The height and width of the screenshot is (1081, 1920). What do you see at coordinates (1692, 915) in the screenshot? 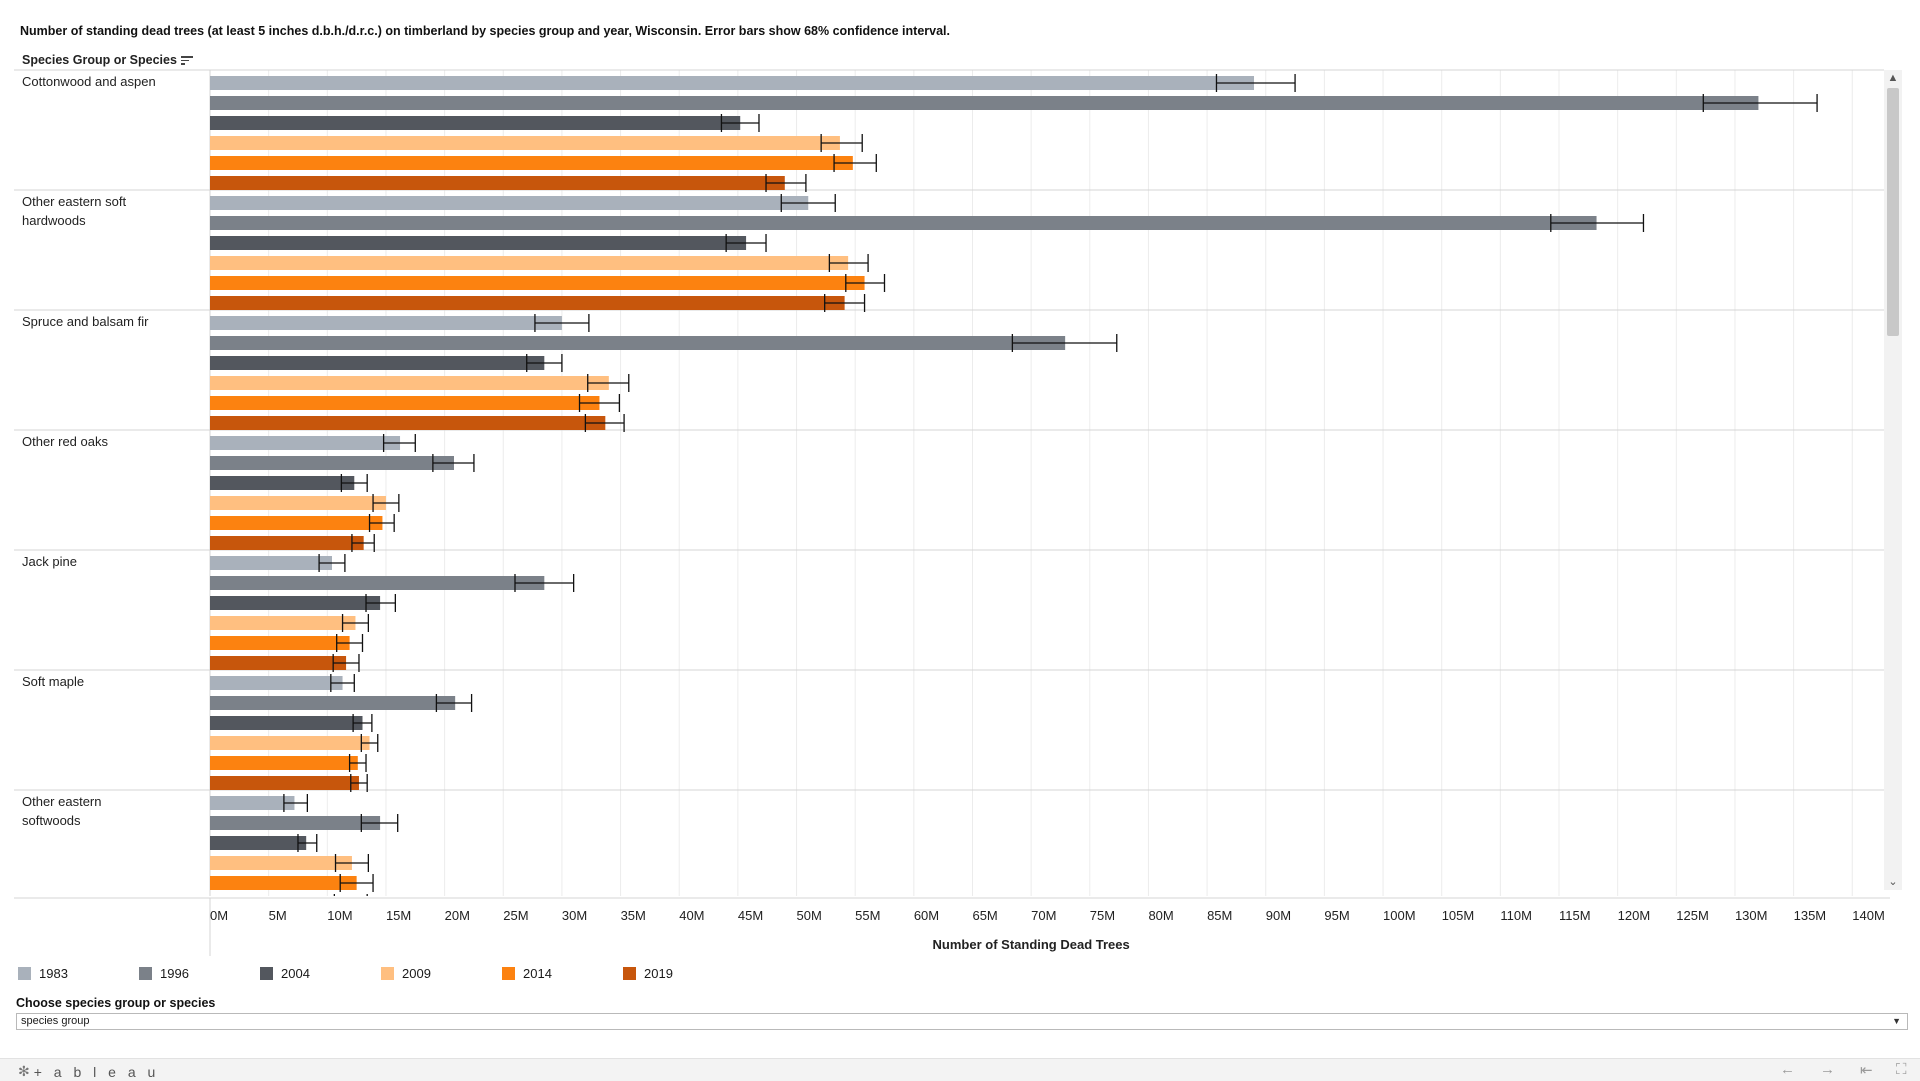
I see `x-tick-label: 125M` at bounding box center [1692, 915].